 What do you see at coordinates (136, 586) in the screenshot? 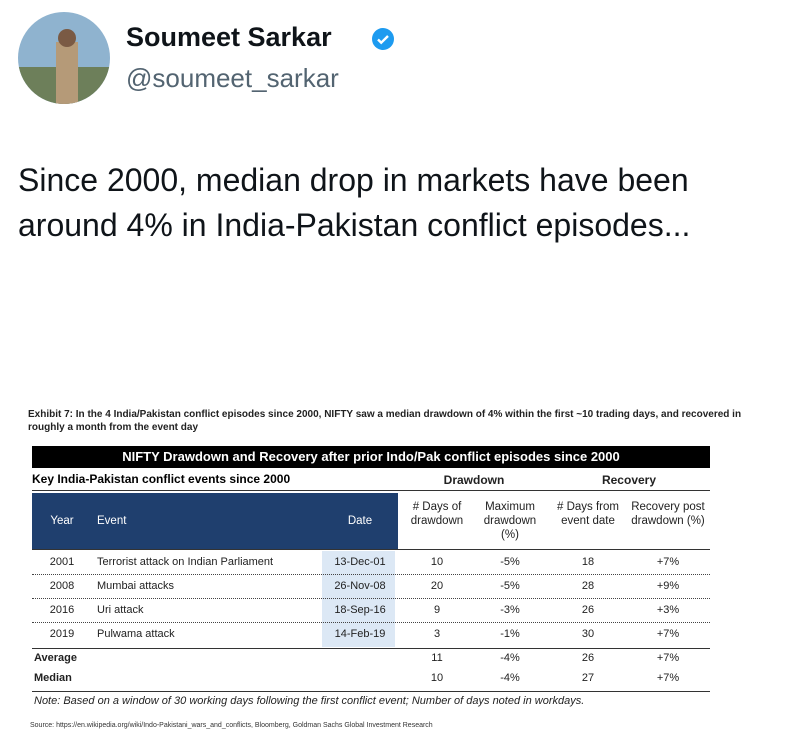
I see `table-cell: Mumbai attacks` at bounding box center [136, 586].